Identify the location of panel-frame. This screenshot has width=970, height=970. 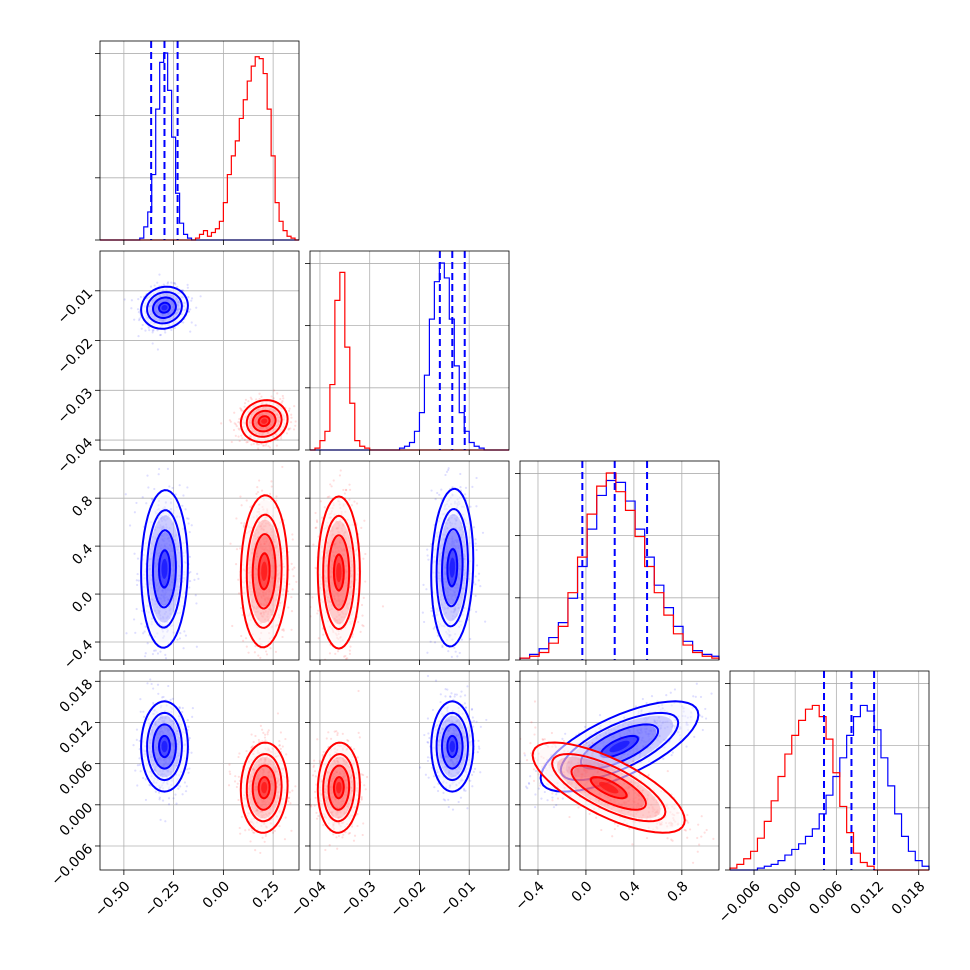
(199, 560).